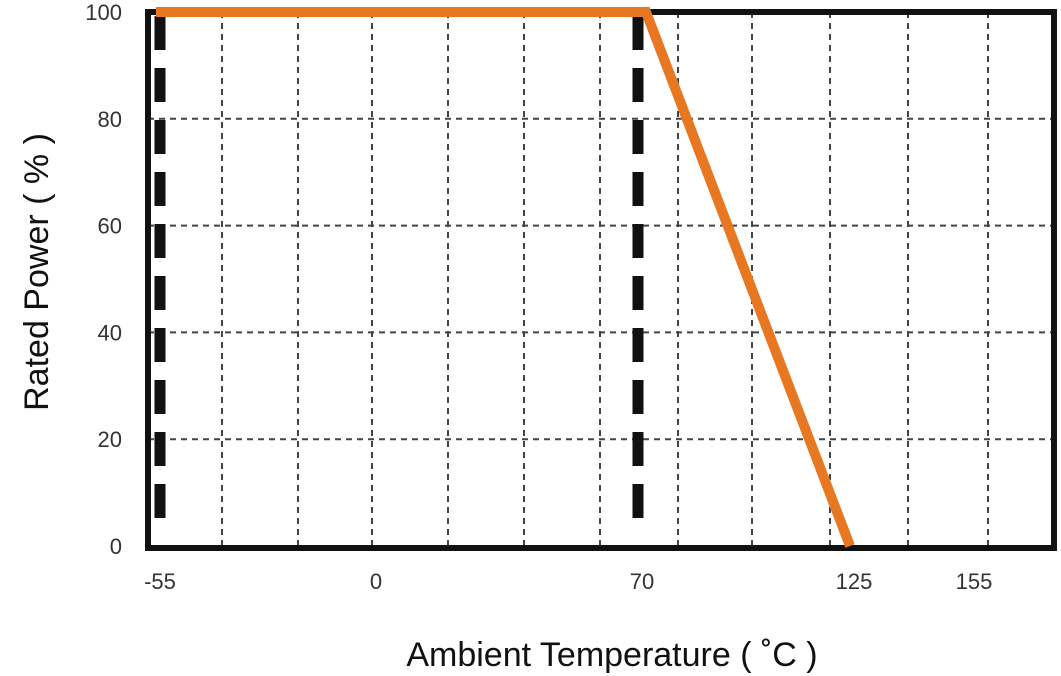 This screenshot has height=676, width=1061. What do you see at coordinates (110, 439) in the screenshot?
I see `y-tick-label-1: 20` at bounding box center [110, 439].